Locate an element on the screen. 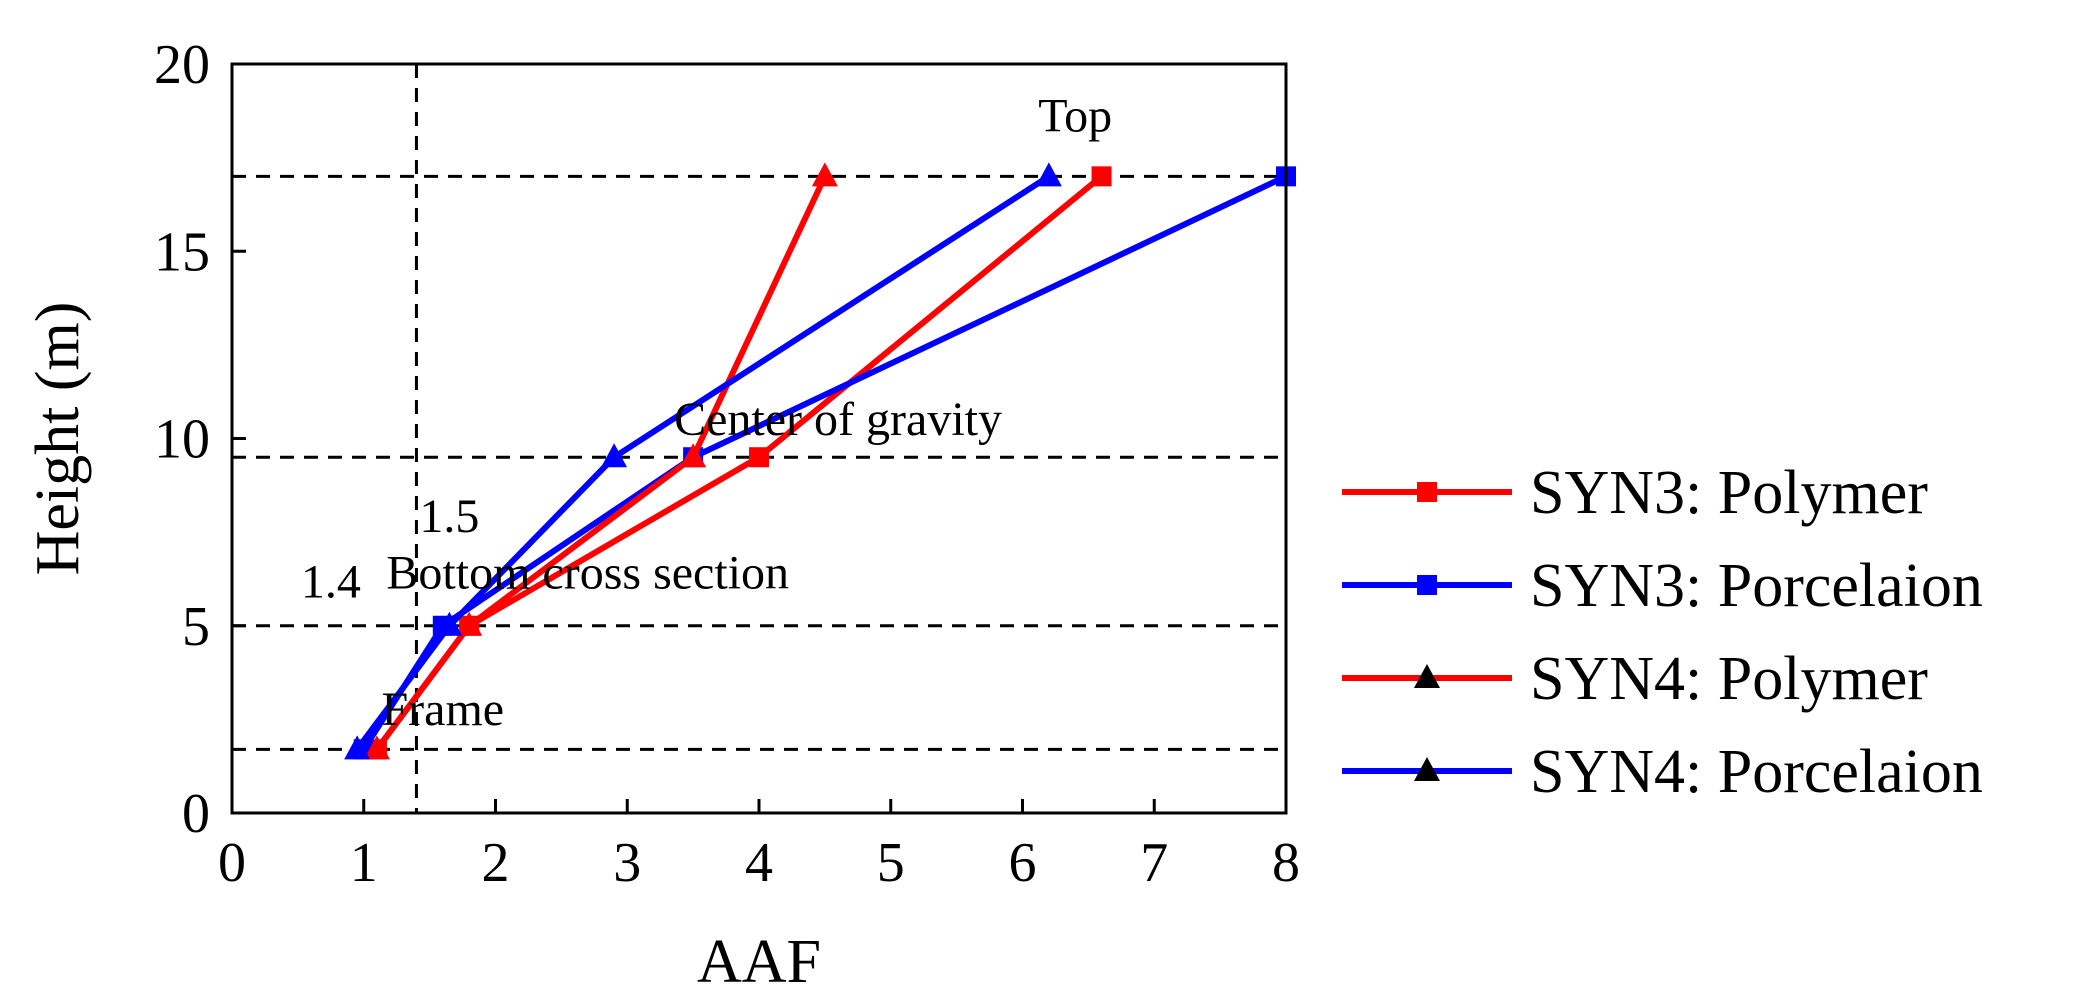  legend-item: SYN4: Porcelaion is located at coordinates (1662, 772).